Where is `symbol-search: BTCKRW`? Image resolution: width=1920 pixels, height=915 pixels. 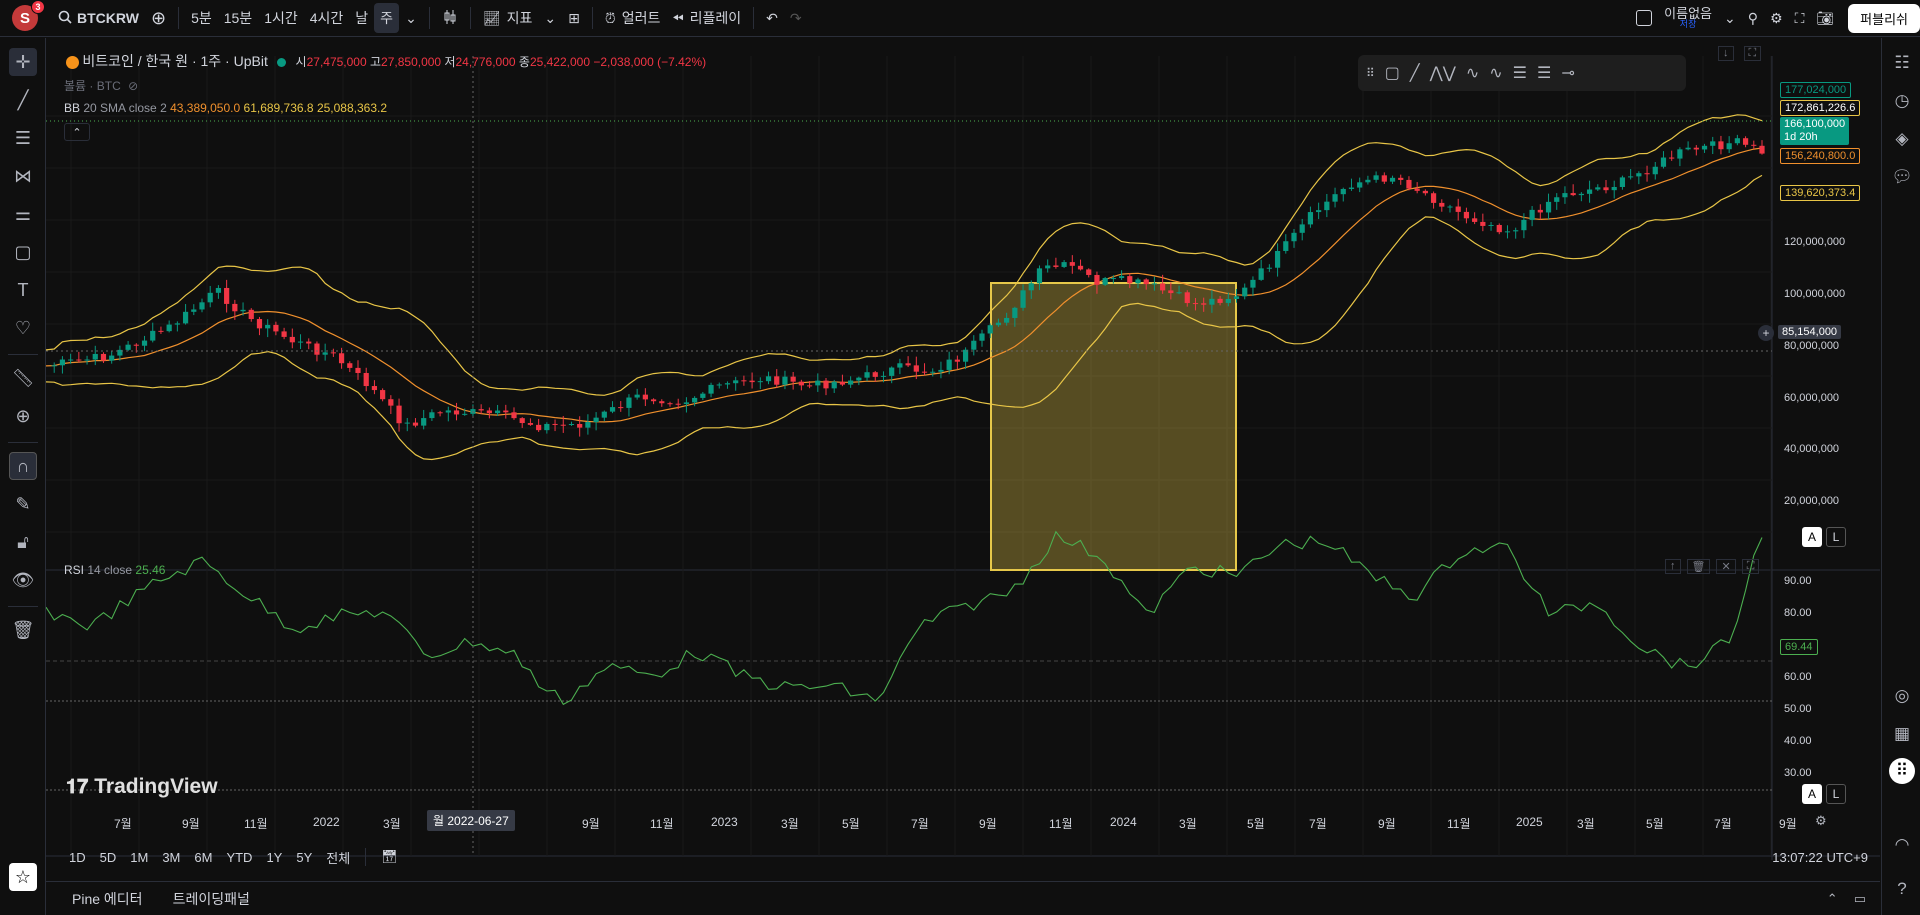
symbol-search: BTCKRW is located at coordinates (98, 18).